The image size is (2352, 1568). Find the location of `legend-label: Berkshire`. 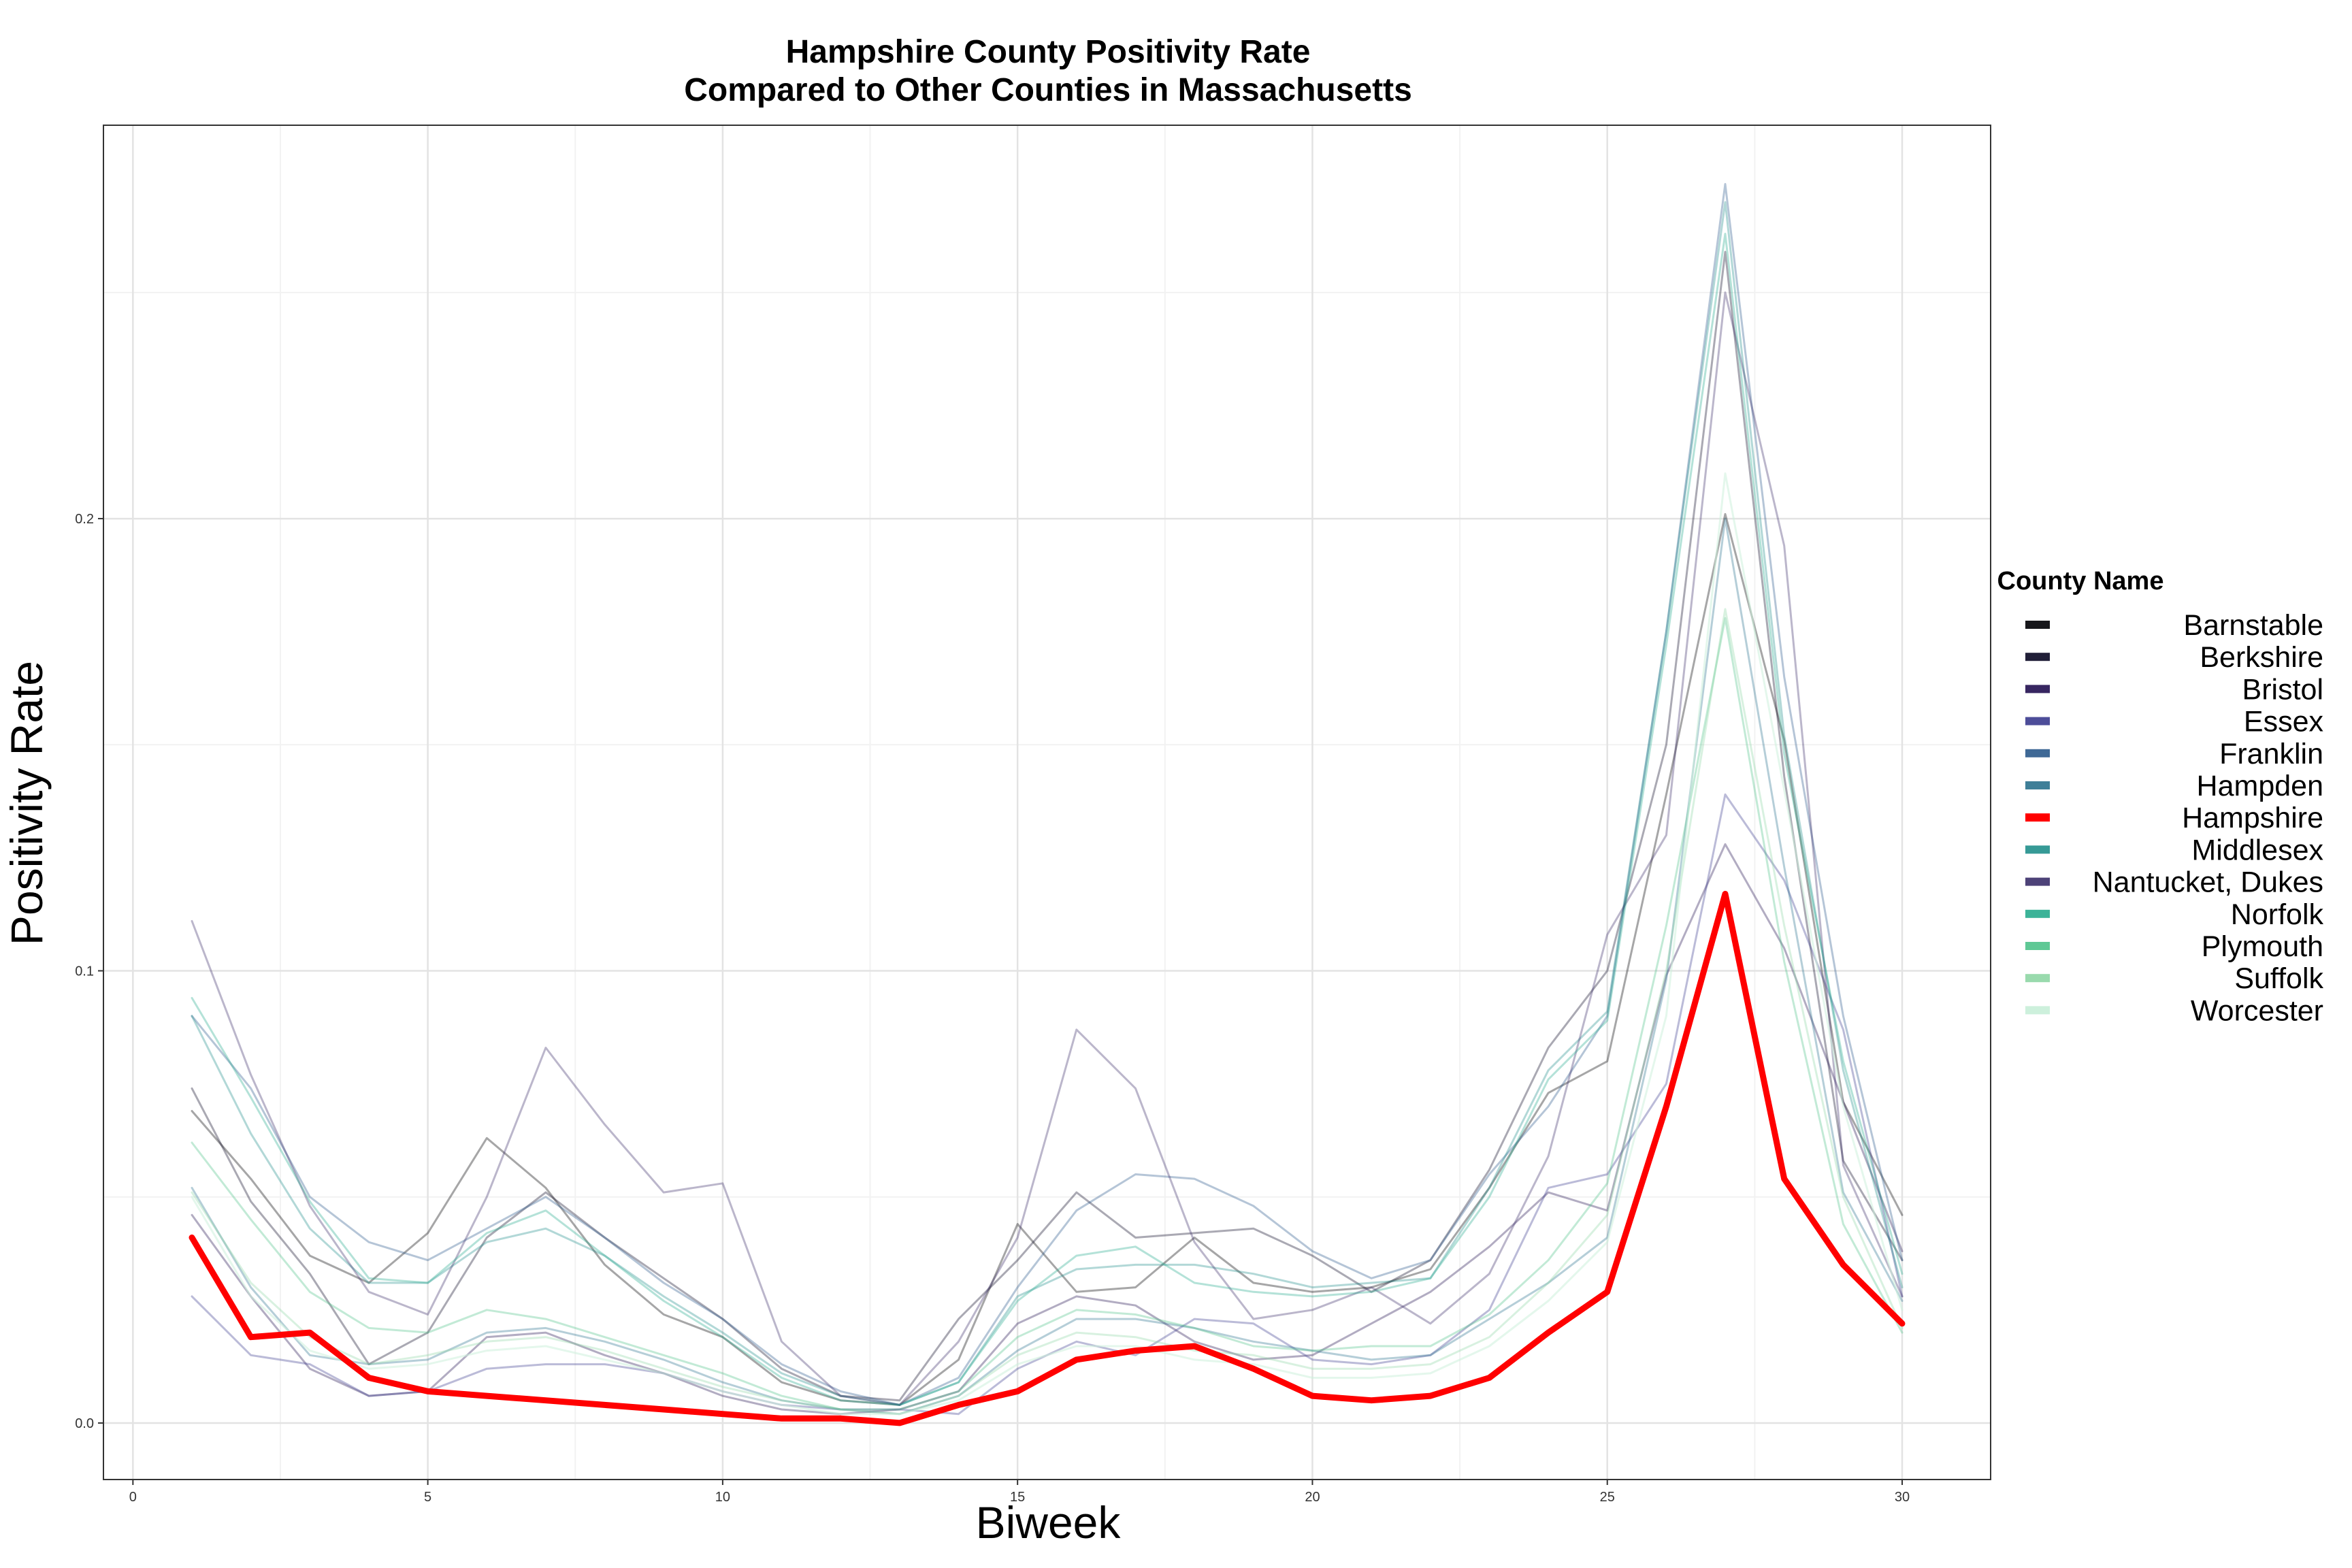

legend-label: Berkshire is located at coordinates (2262, 658).